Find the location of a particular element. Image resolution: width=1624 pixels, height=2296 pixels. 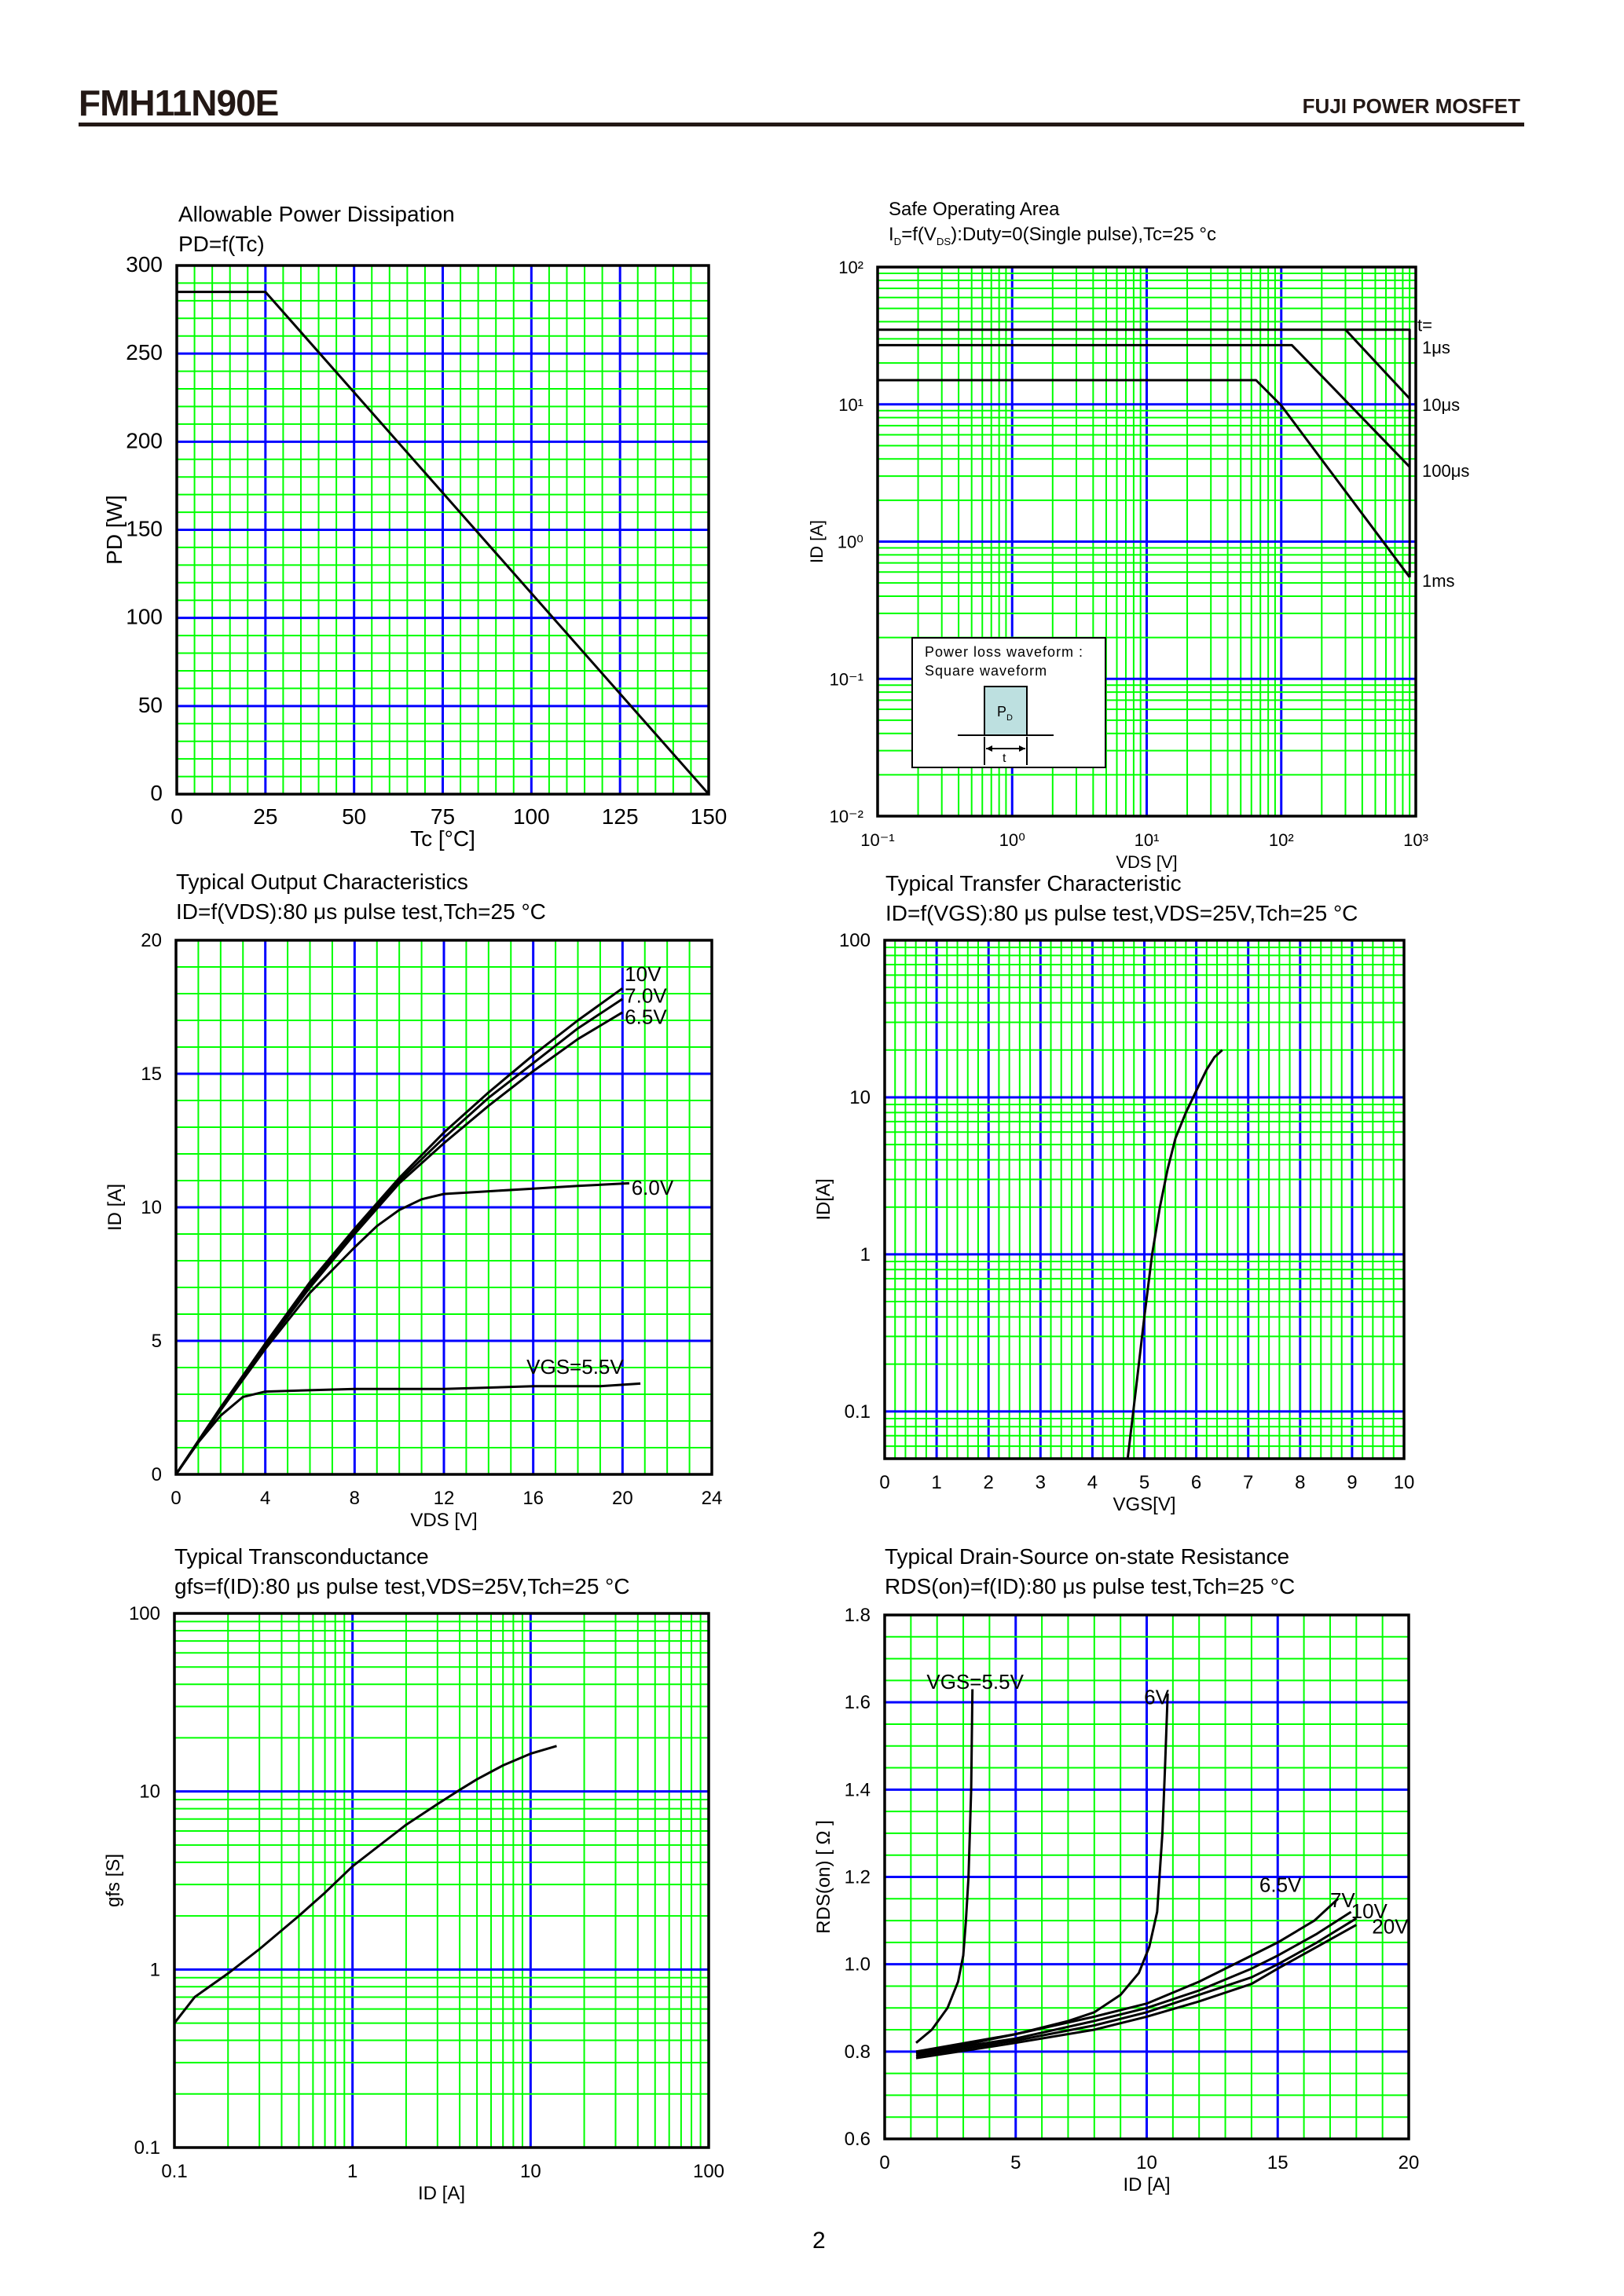

pulse-label: PD is located at coordinates (1005, 714).